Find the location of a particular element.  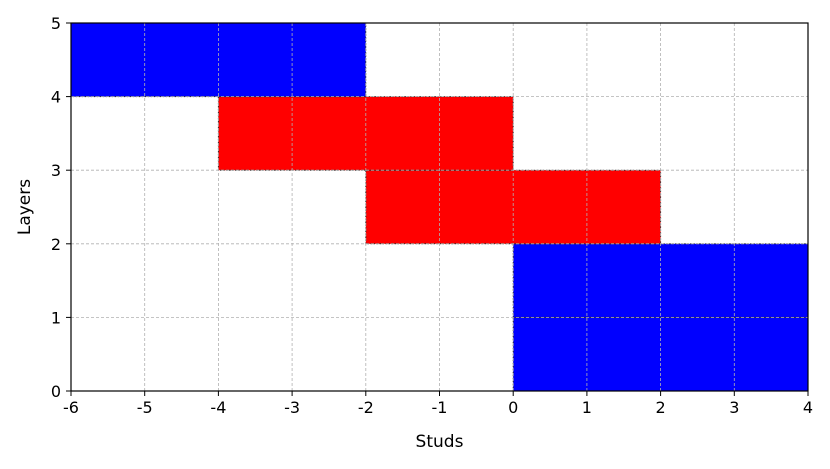

x-axis-label: Studs is located at coordinates (440, 442).